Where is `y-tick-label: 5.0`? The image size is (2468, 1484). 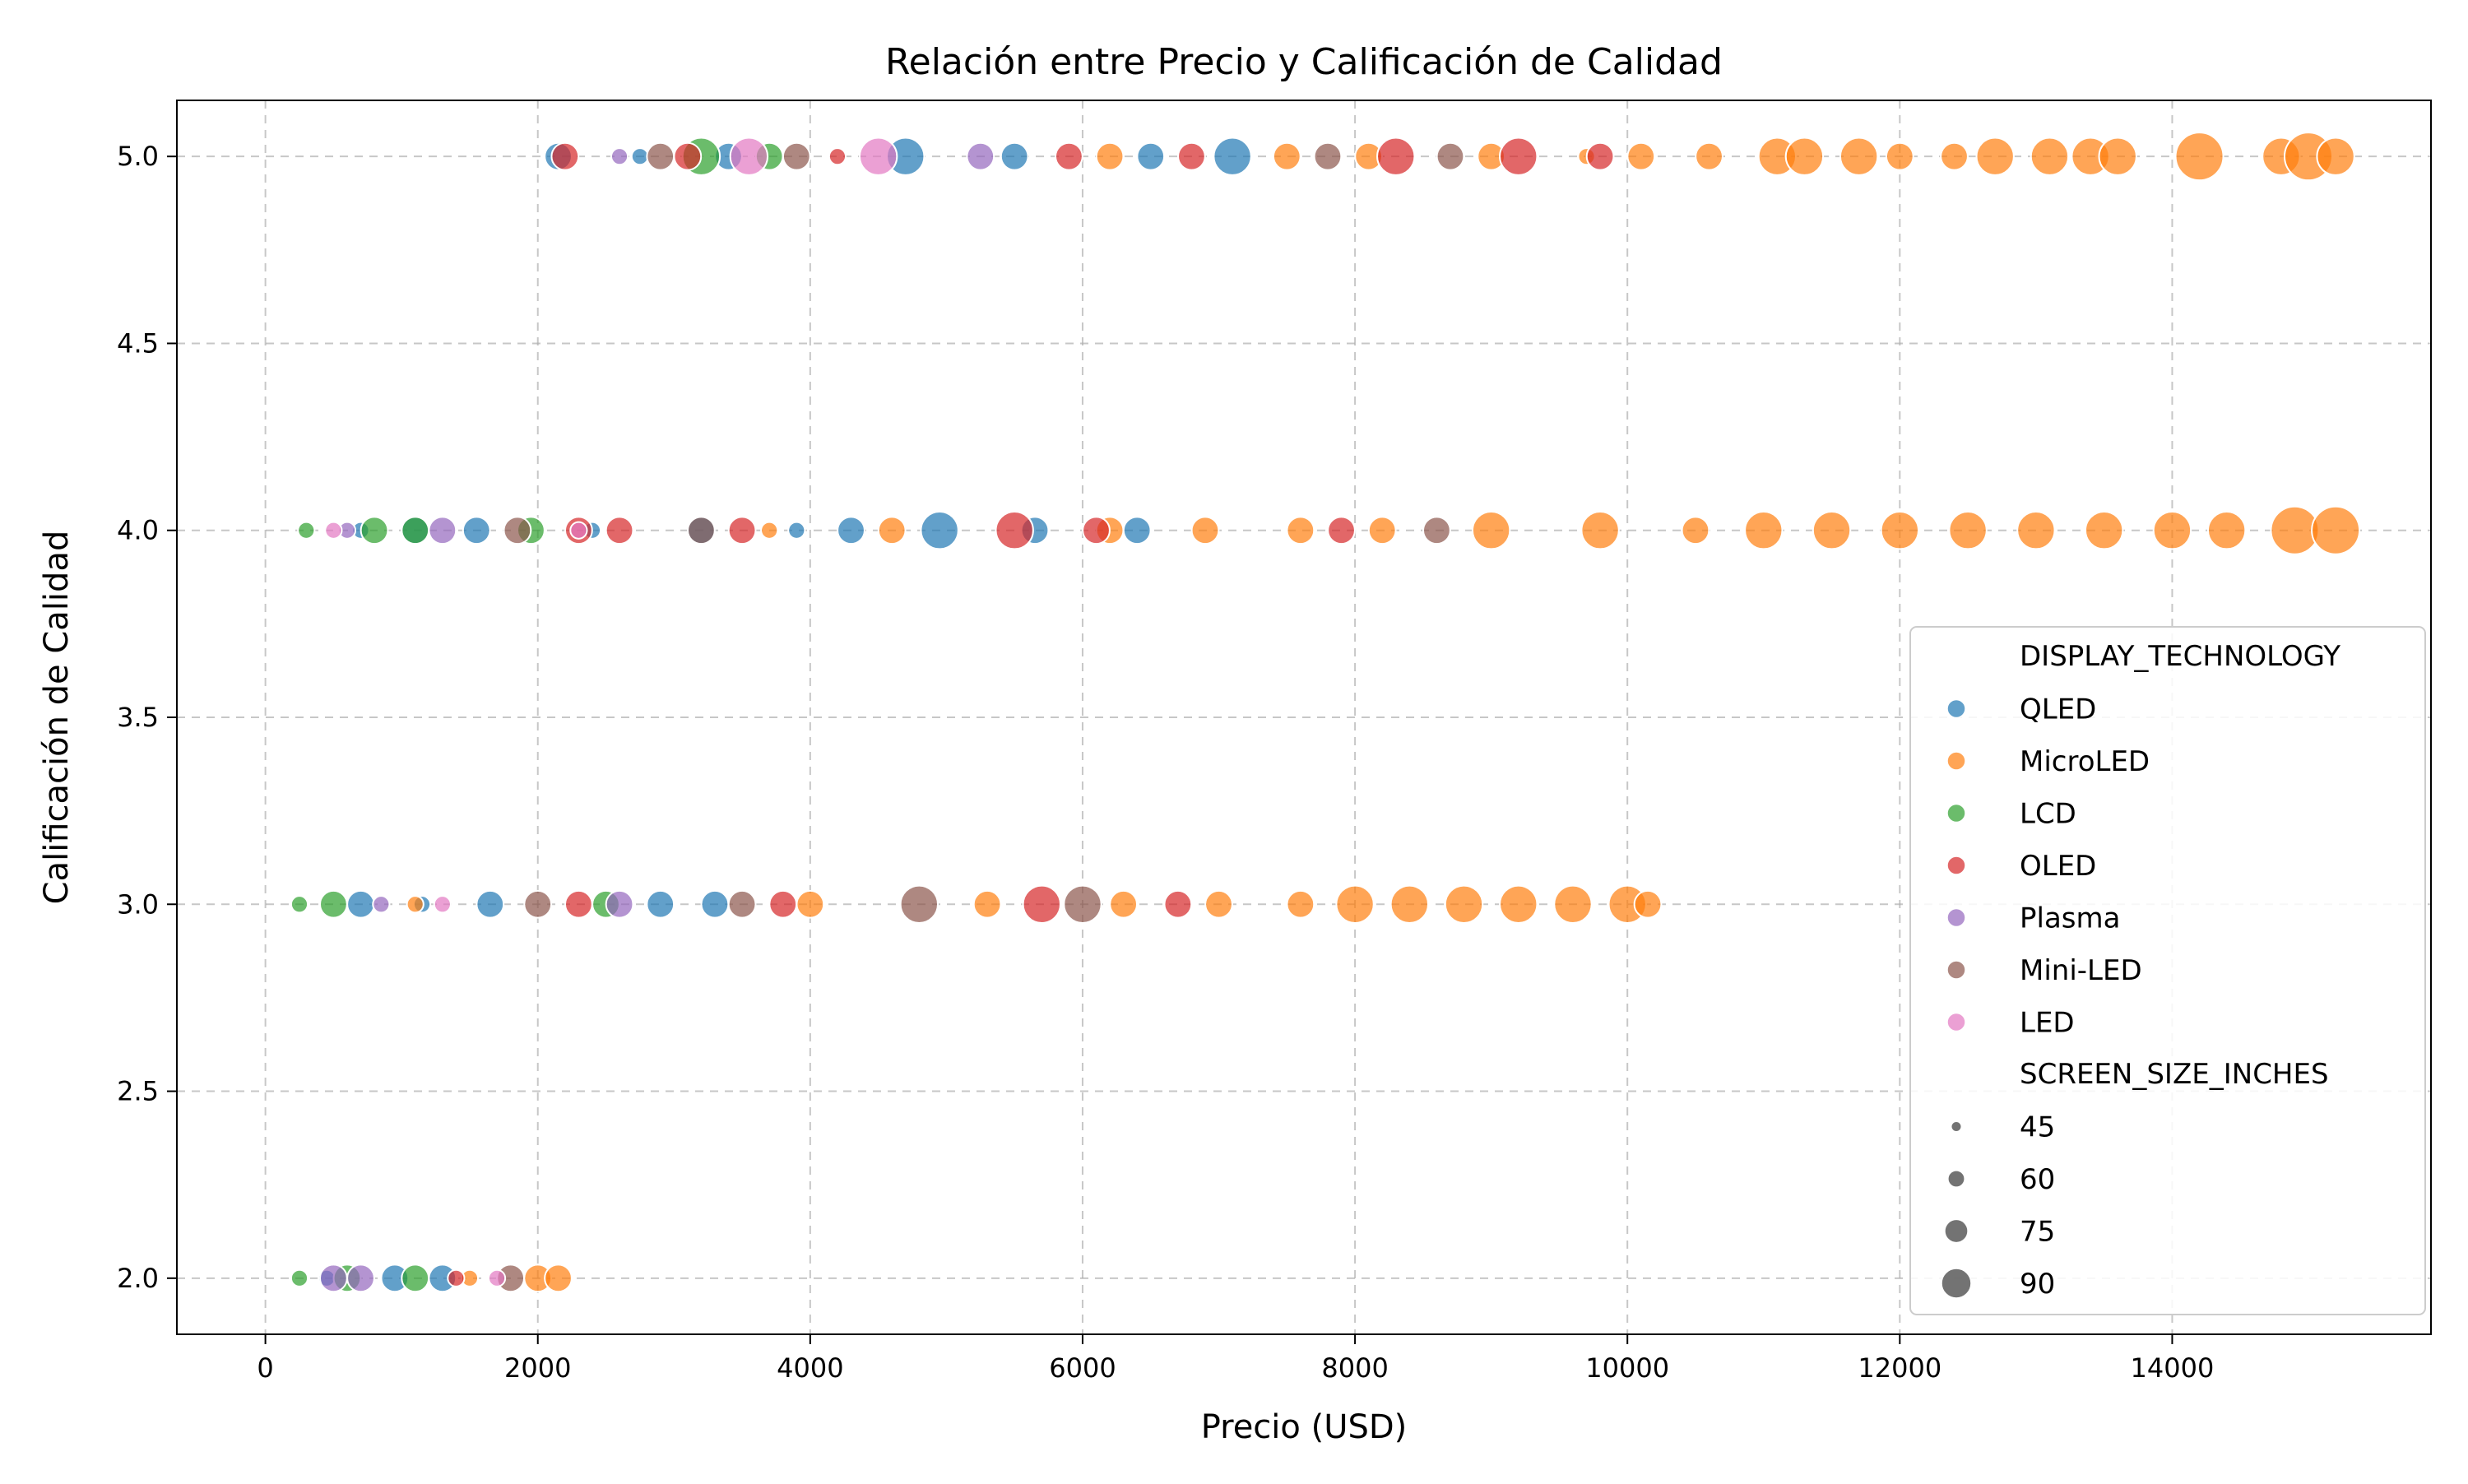
y-tick-label: 5.0 is located at coordinates (138, 156).